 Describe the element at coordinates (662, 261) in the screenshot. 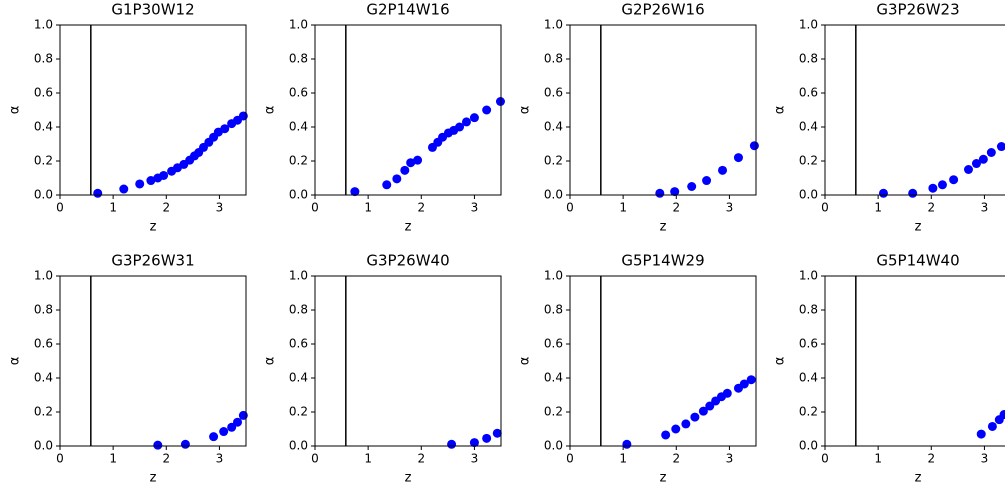

I see `chart-title: G5P14W29` at that location.